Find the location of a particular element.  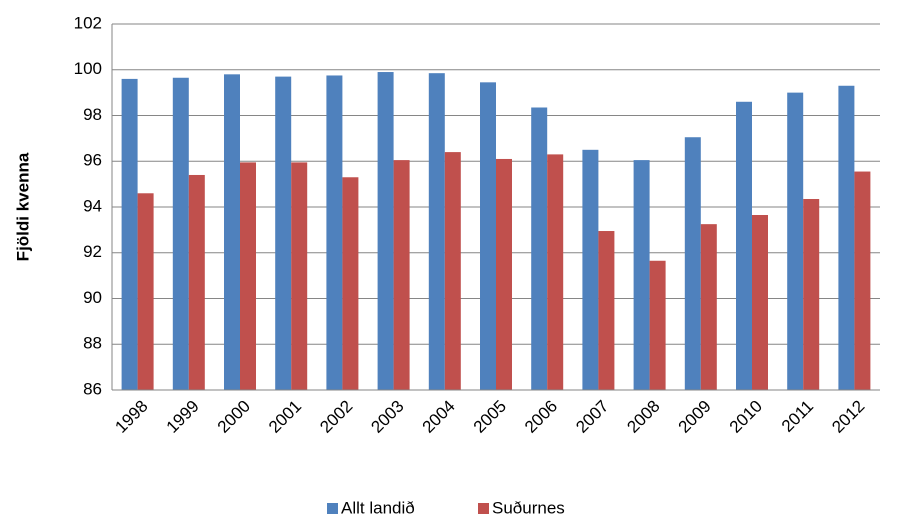

x-tick-label: 2009 is located at coordinates (695, 417).